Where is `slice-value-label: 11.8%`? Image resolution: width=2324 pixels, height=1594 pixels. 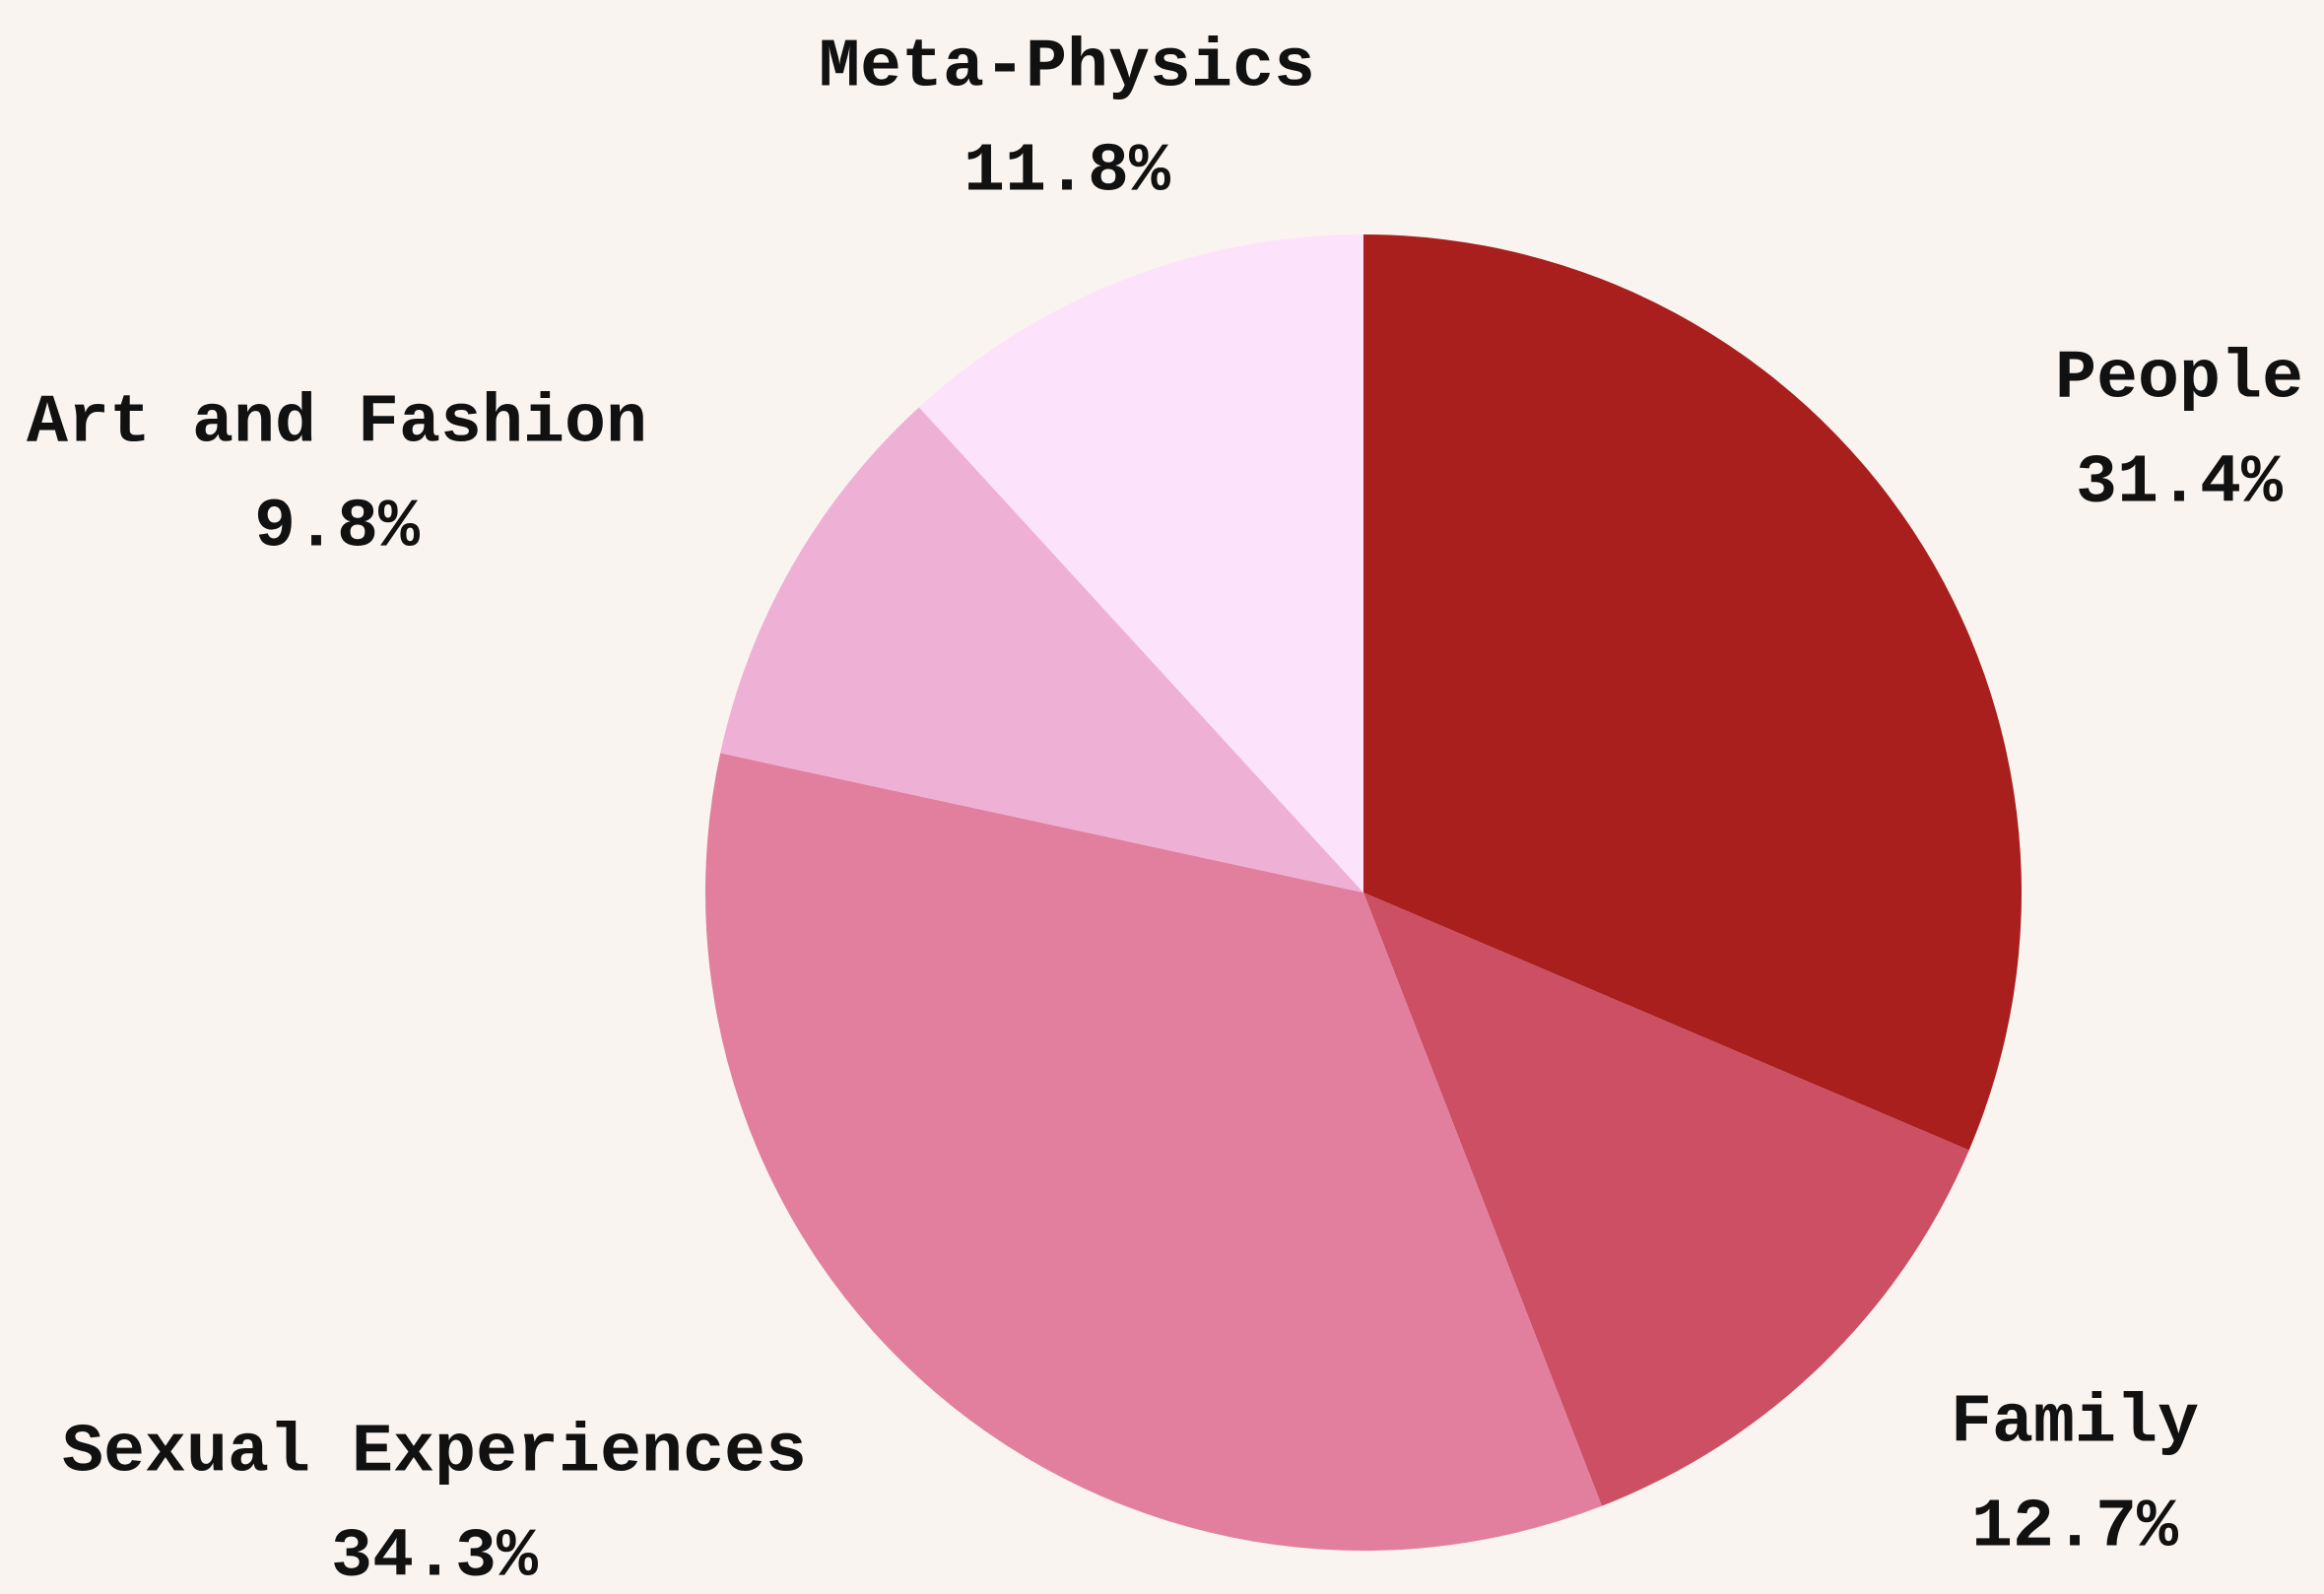
slice-value-label: 11.8% is located at coordinates (1067, 172).